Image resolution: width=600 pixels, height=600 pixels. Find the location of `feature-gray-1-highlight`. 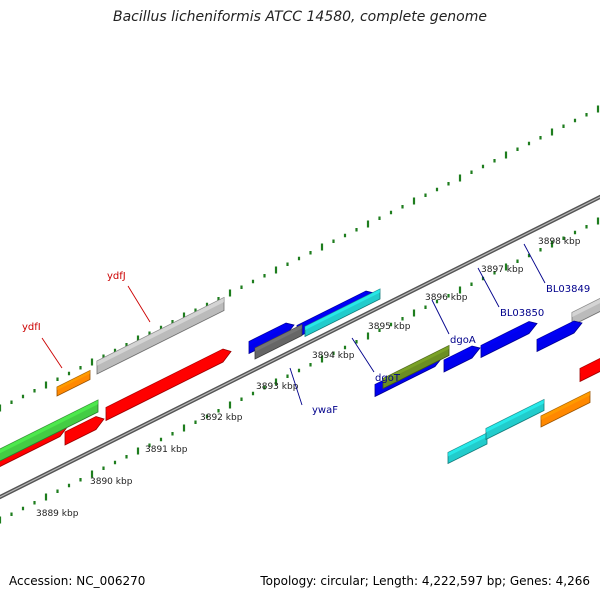

feature-gray-1-highlight is located at coordinates (160, 331).